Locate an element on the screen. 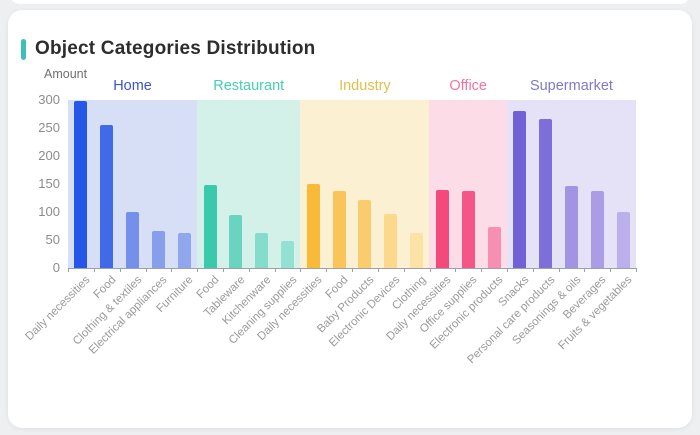  group-label-home: Home is located at coordinates (132, 86).